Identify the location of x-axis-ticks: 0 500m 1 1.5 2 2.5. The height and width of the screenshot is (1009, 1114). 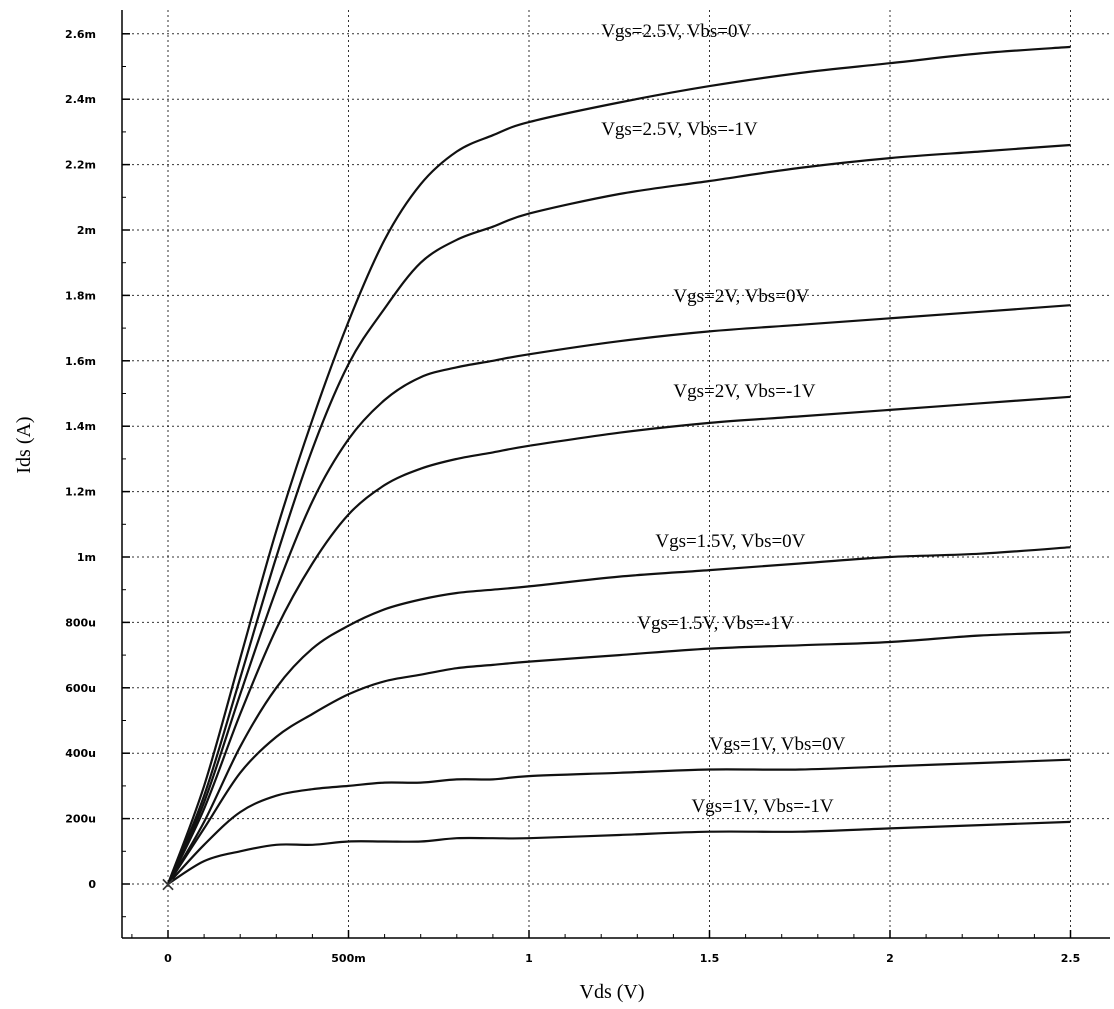
(606, 947).